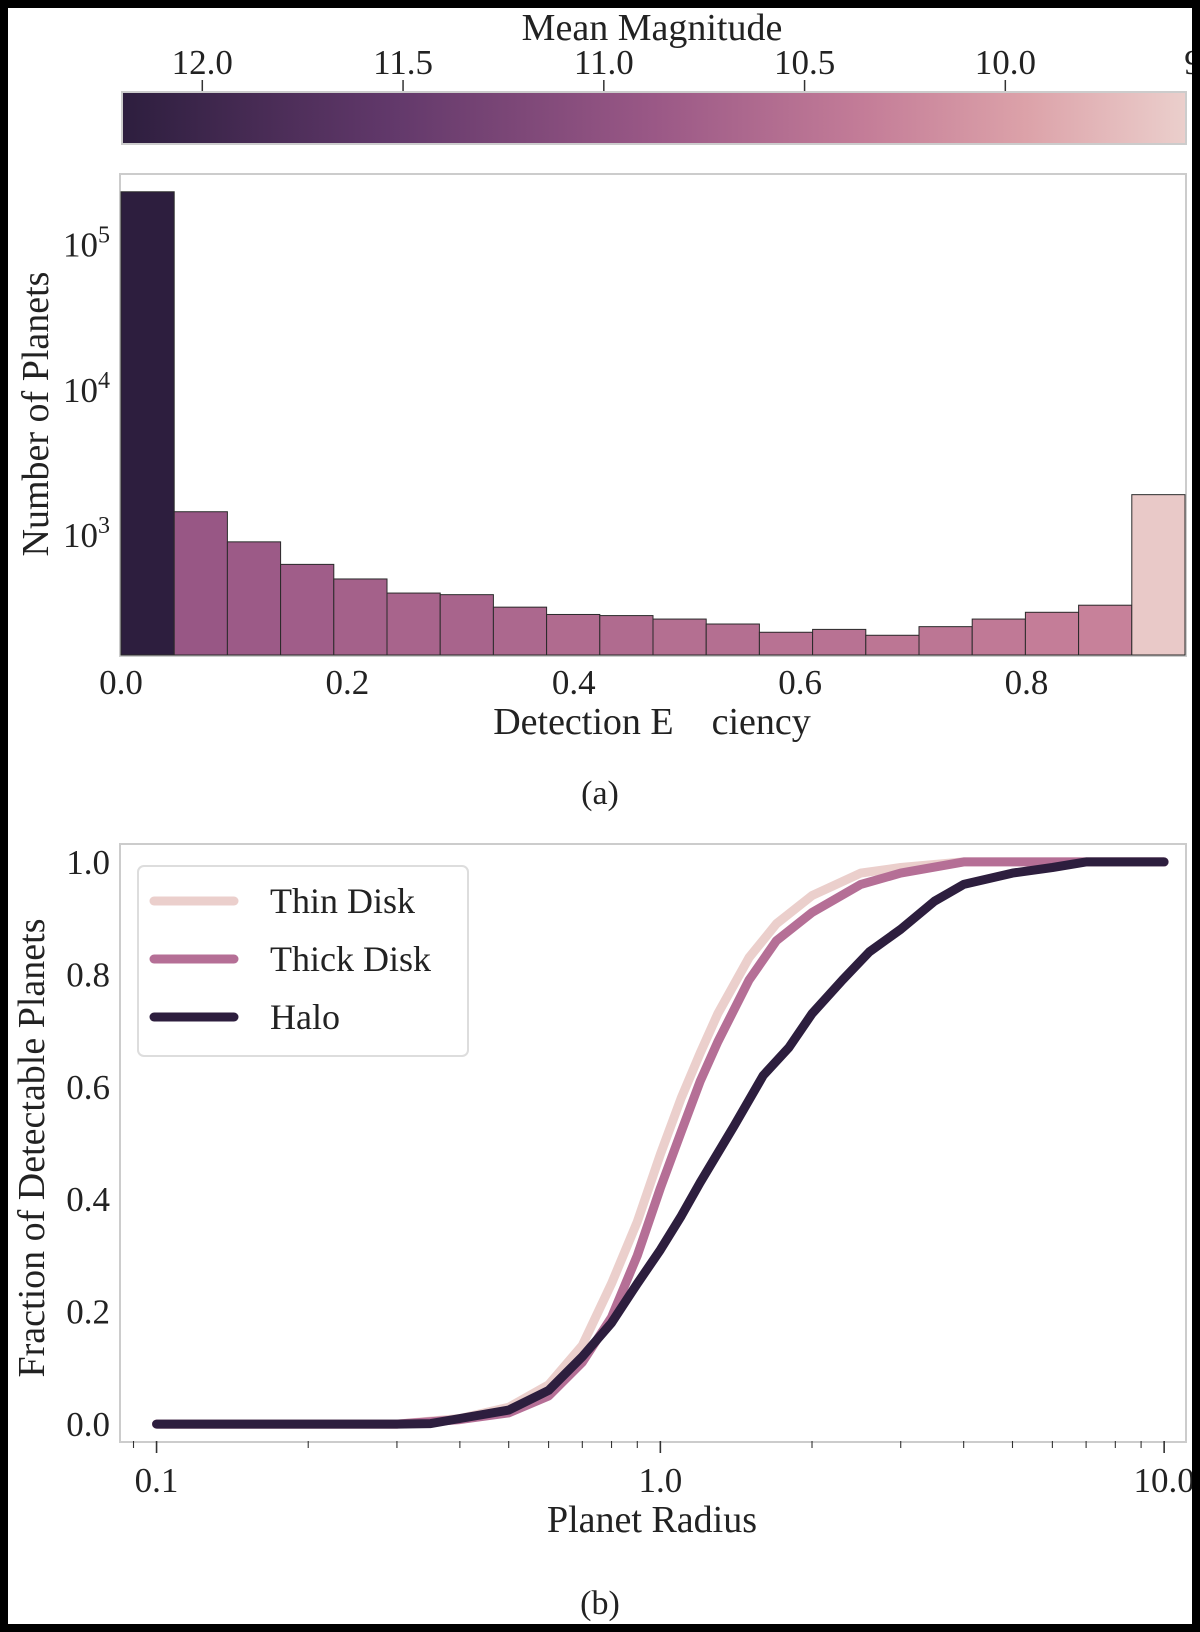 This screenshot has width=1200, height=1632. I want to click on histogram-x-ticks: 0.0 0.2 0.4 0.6 0.8, so click(573, 682).